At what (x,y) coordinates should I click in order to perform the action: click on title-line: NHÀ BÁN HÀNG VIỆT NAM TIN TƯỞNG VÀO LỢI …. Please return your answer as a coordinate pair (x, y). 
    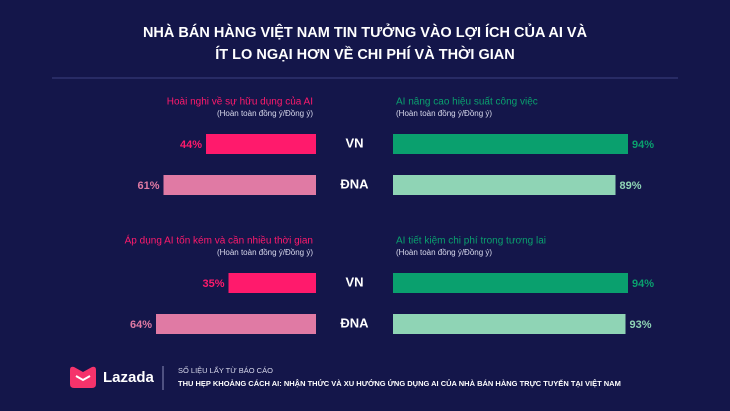
    Looking at the image, I should click on (365, 32).